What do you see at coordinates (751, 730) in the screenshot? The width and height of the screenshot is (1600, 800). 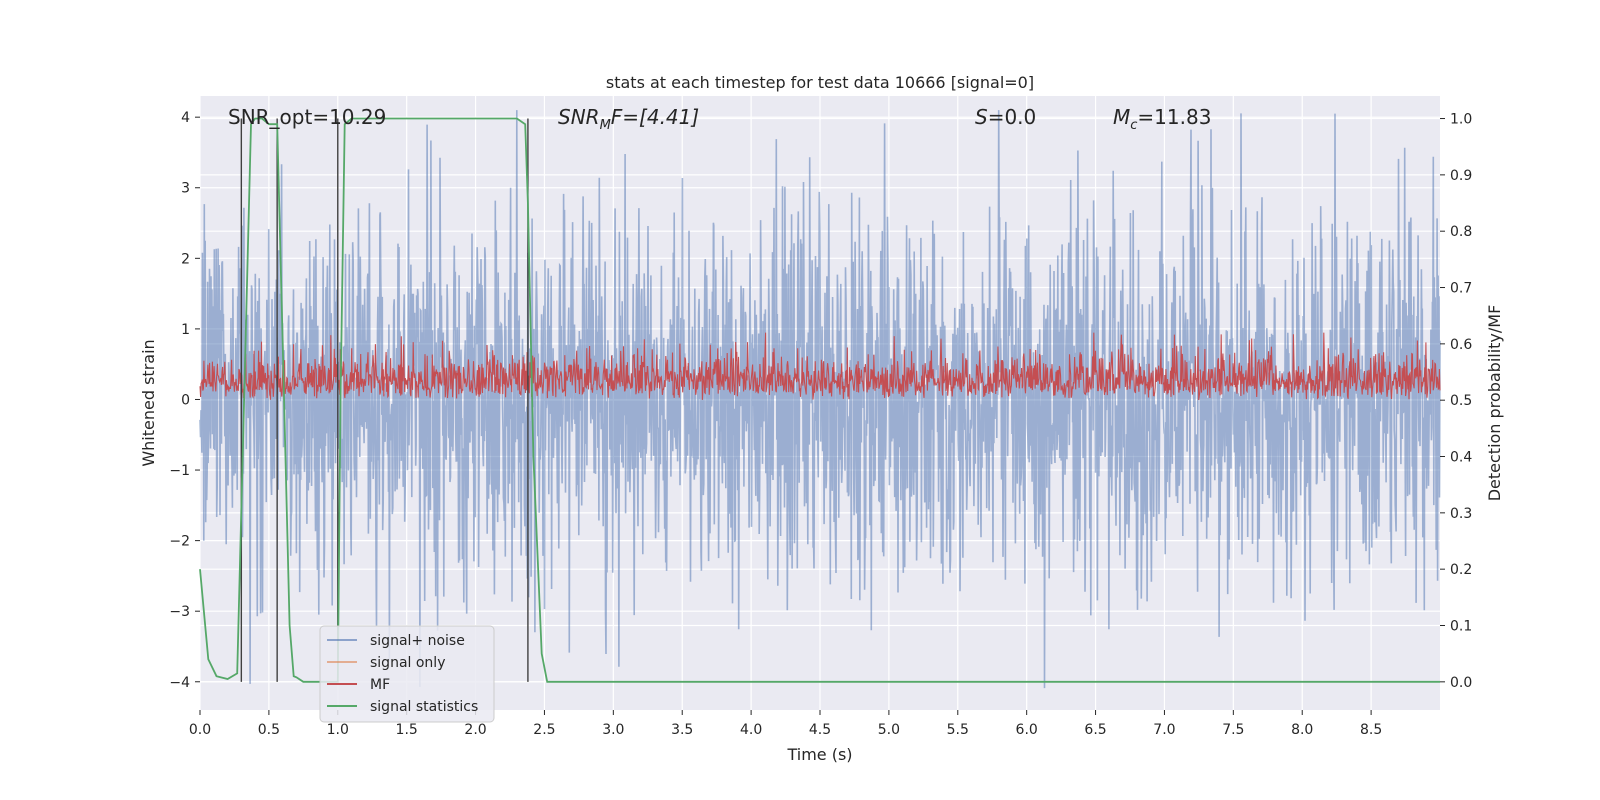 I see `x-tick-label: 4.0` at bounding box center [751, 730].